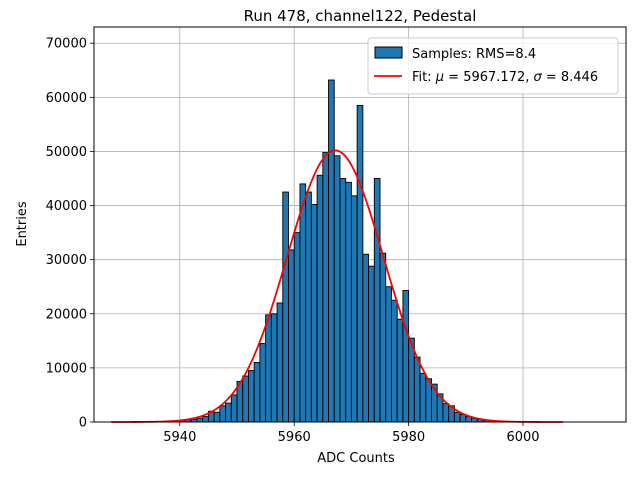 The width and height of the screenshot is (640, 480). Describe the element at coordinates (179, 437) in the screenshot. I see `x-tick-label: 5940` at that location.